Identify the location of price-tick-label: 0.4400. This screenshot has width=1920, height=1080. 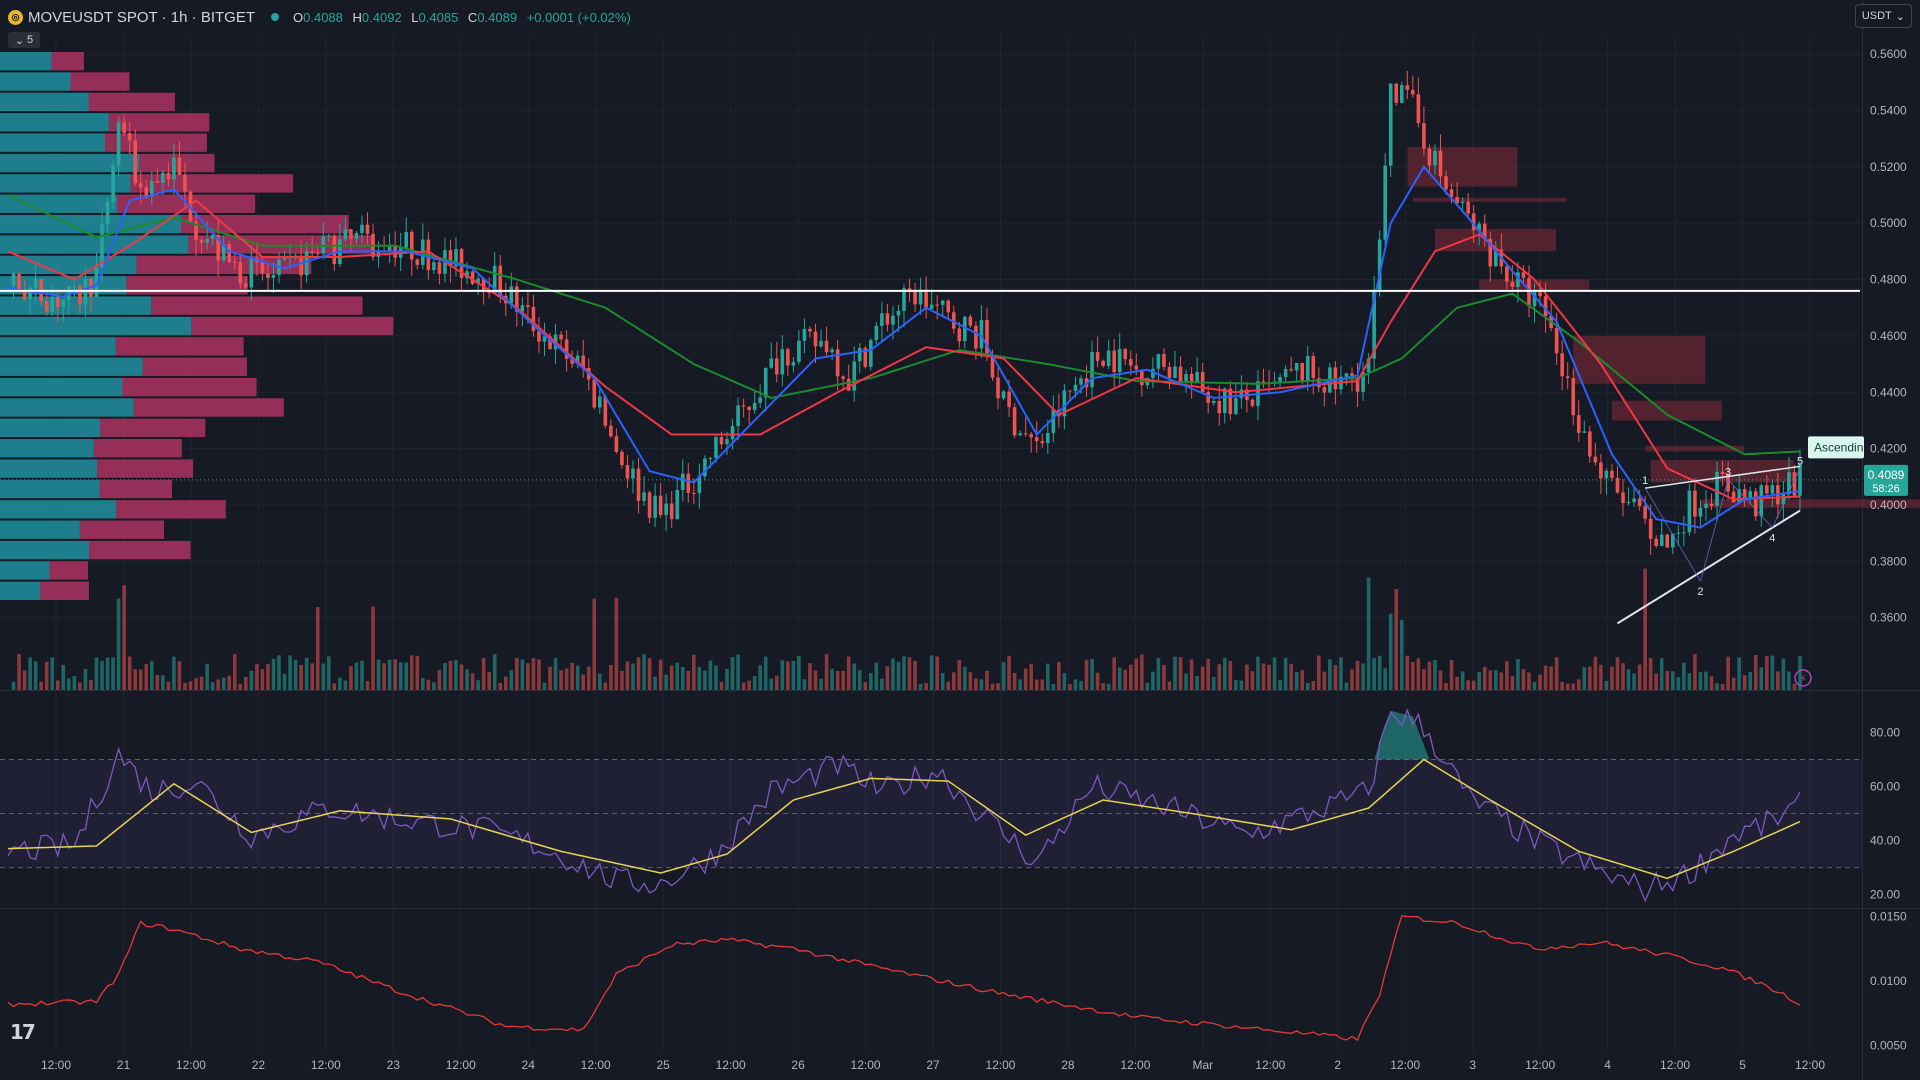
(1888, 392).